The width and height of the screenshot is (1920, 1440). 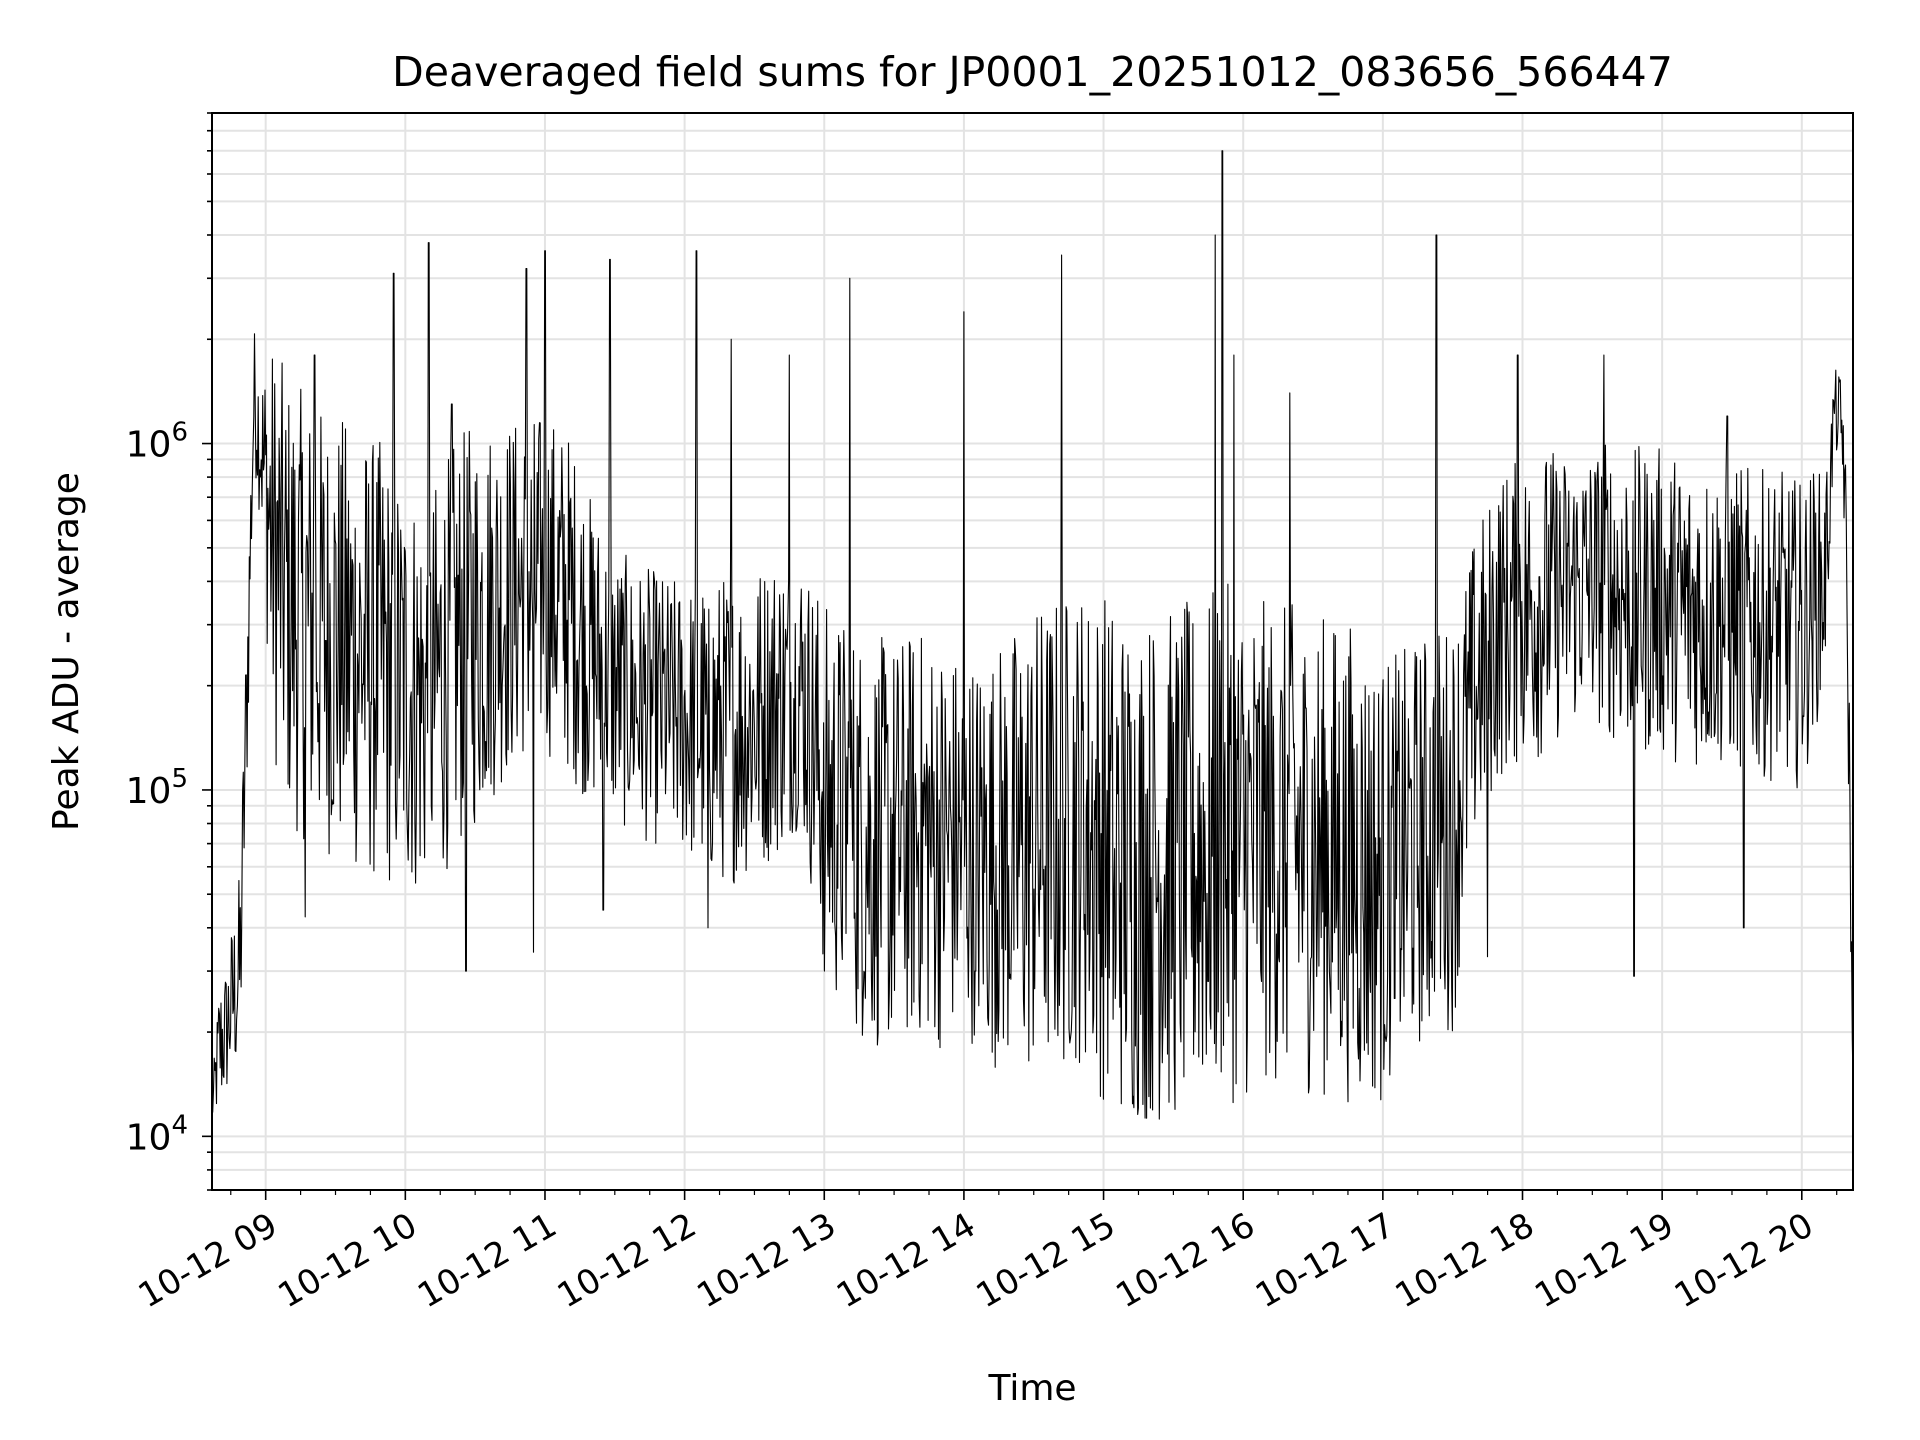 I want to click on x-axis-label: Time, so click(x=1031, y=1388).